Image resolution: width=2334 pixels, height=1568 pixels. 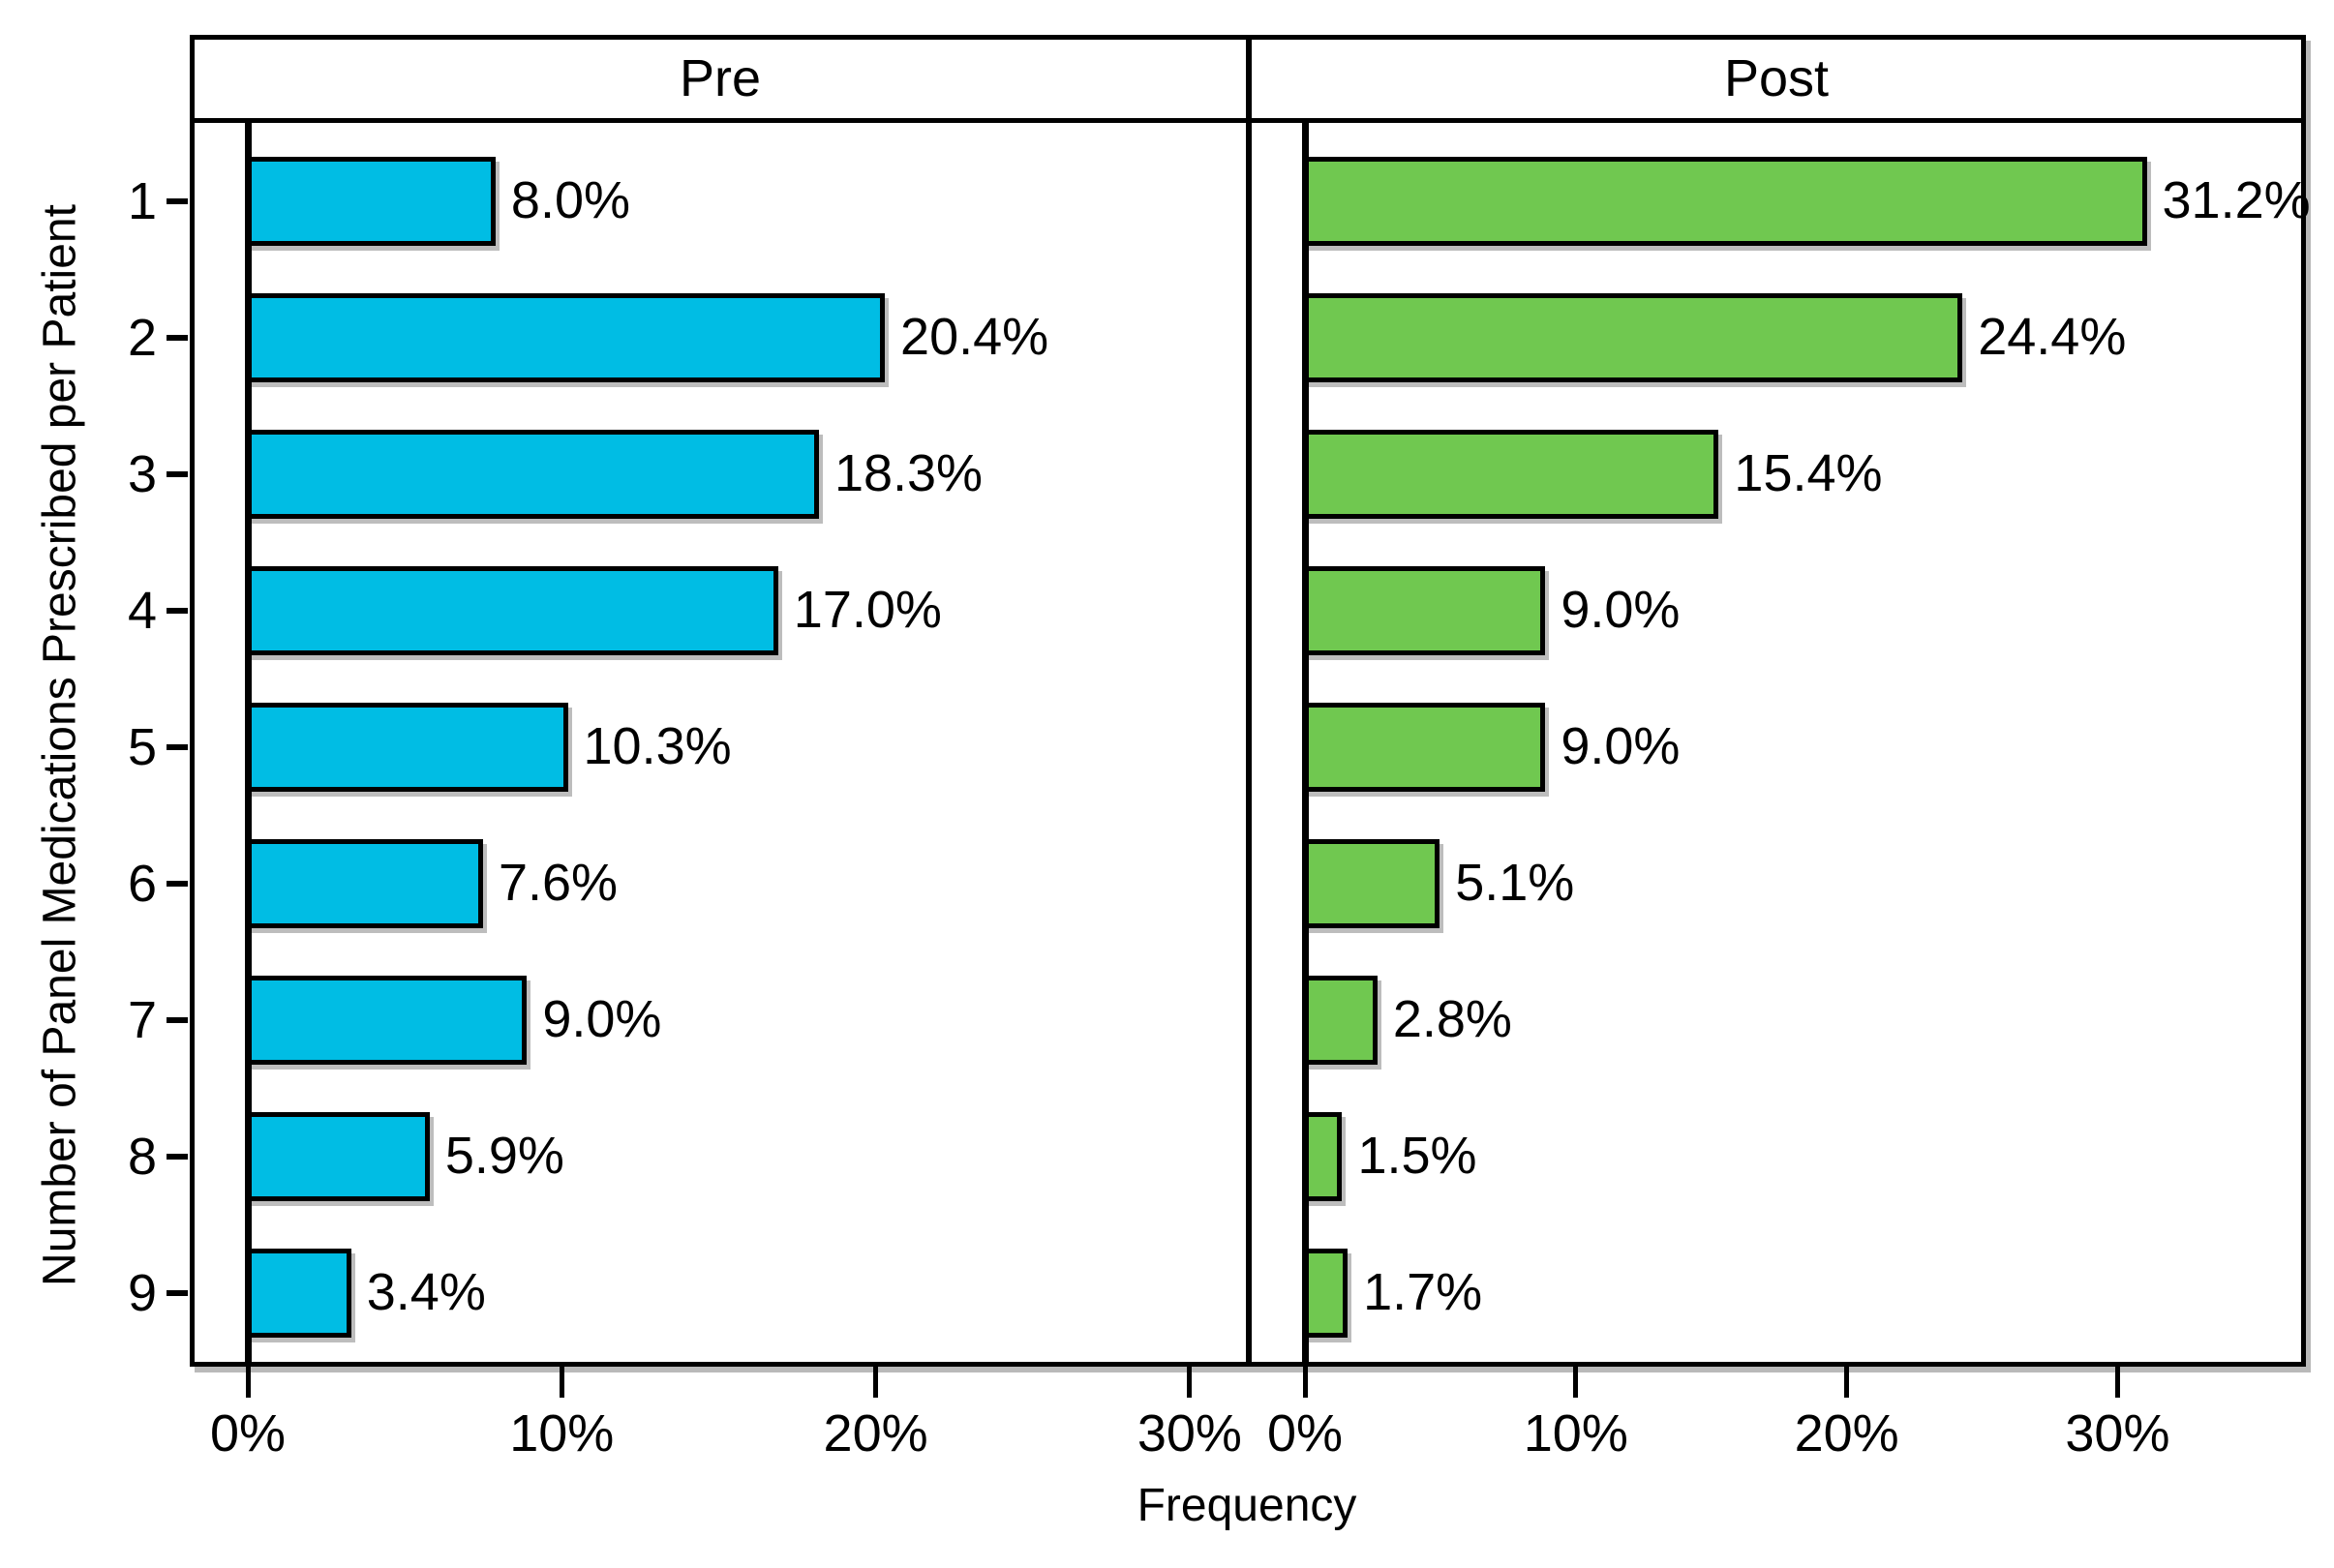 What do you see at coordinates (142, 1292) in the screenshot?
I see `y-tick-label-9: 9` at bounding box center [142, 1292].